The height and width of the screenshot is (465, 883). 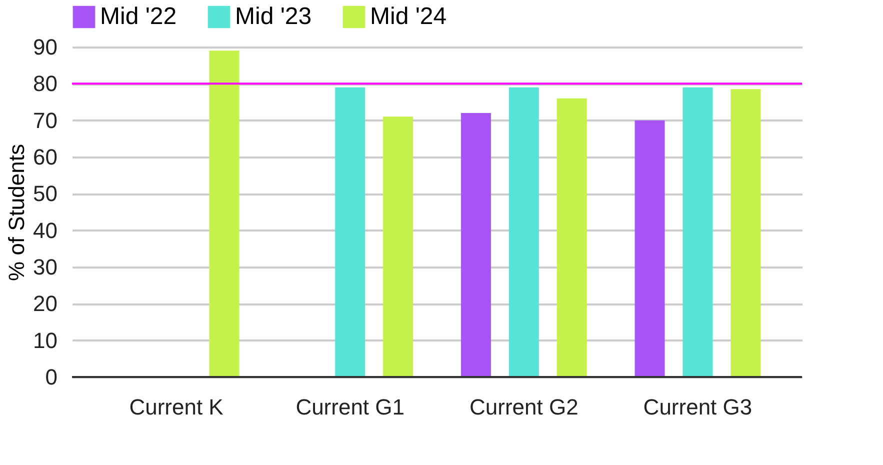 What do you see at coordinates (408, 16) in the screenshot?
I see `legend-label: Mid '24` at bounding box center [408, 16].